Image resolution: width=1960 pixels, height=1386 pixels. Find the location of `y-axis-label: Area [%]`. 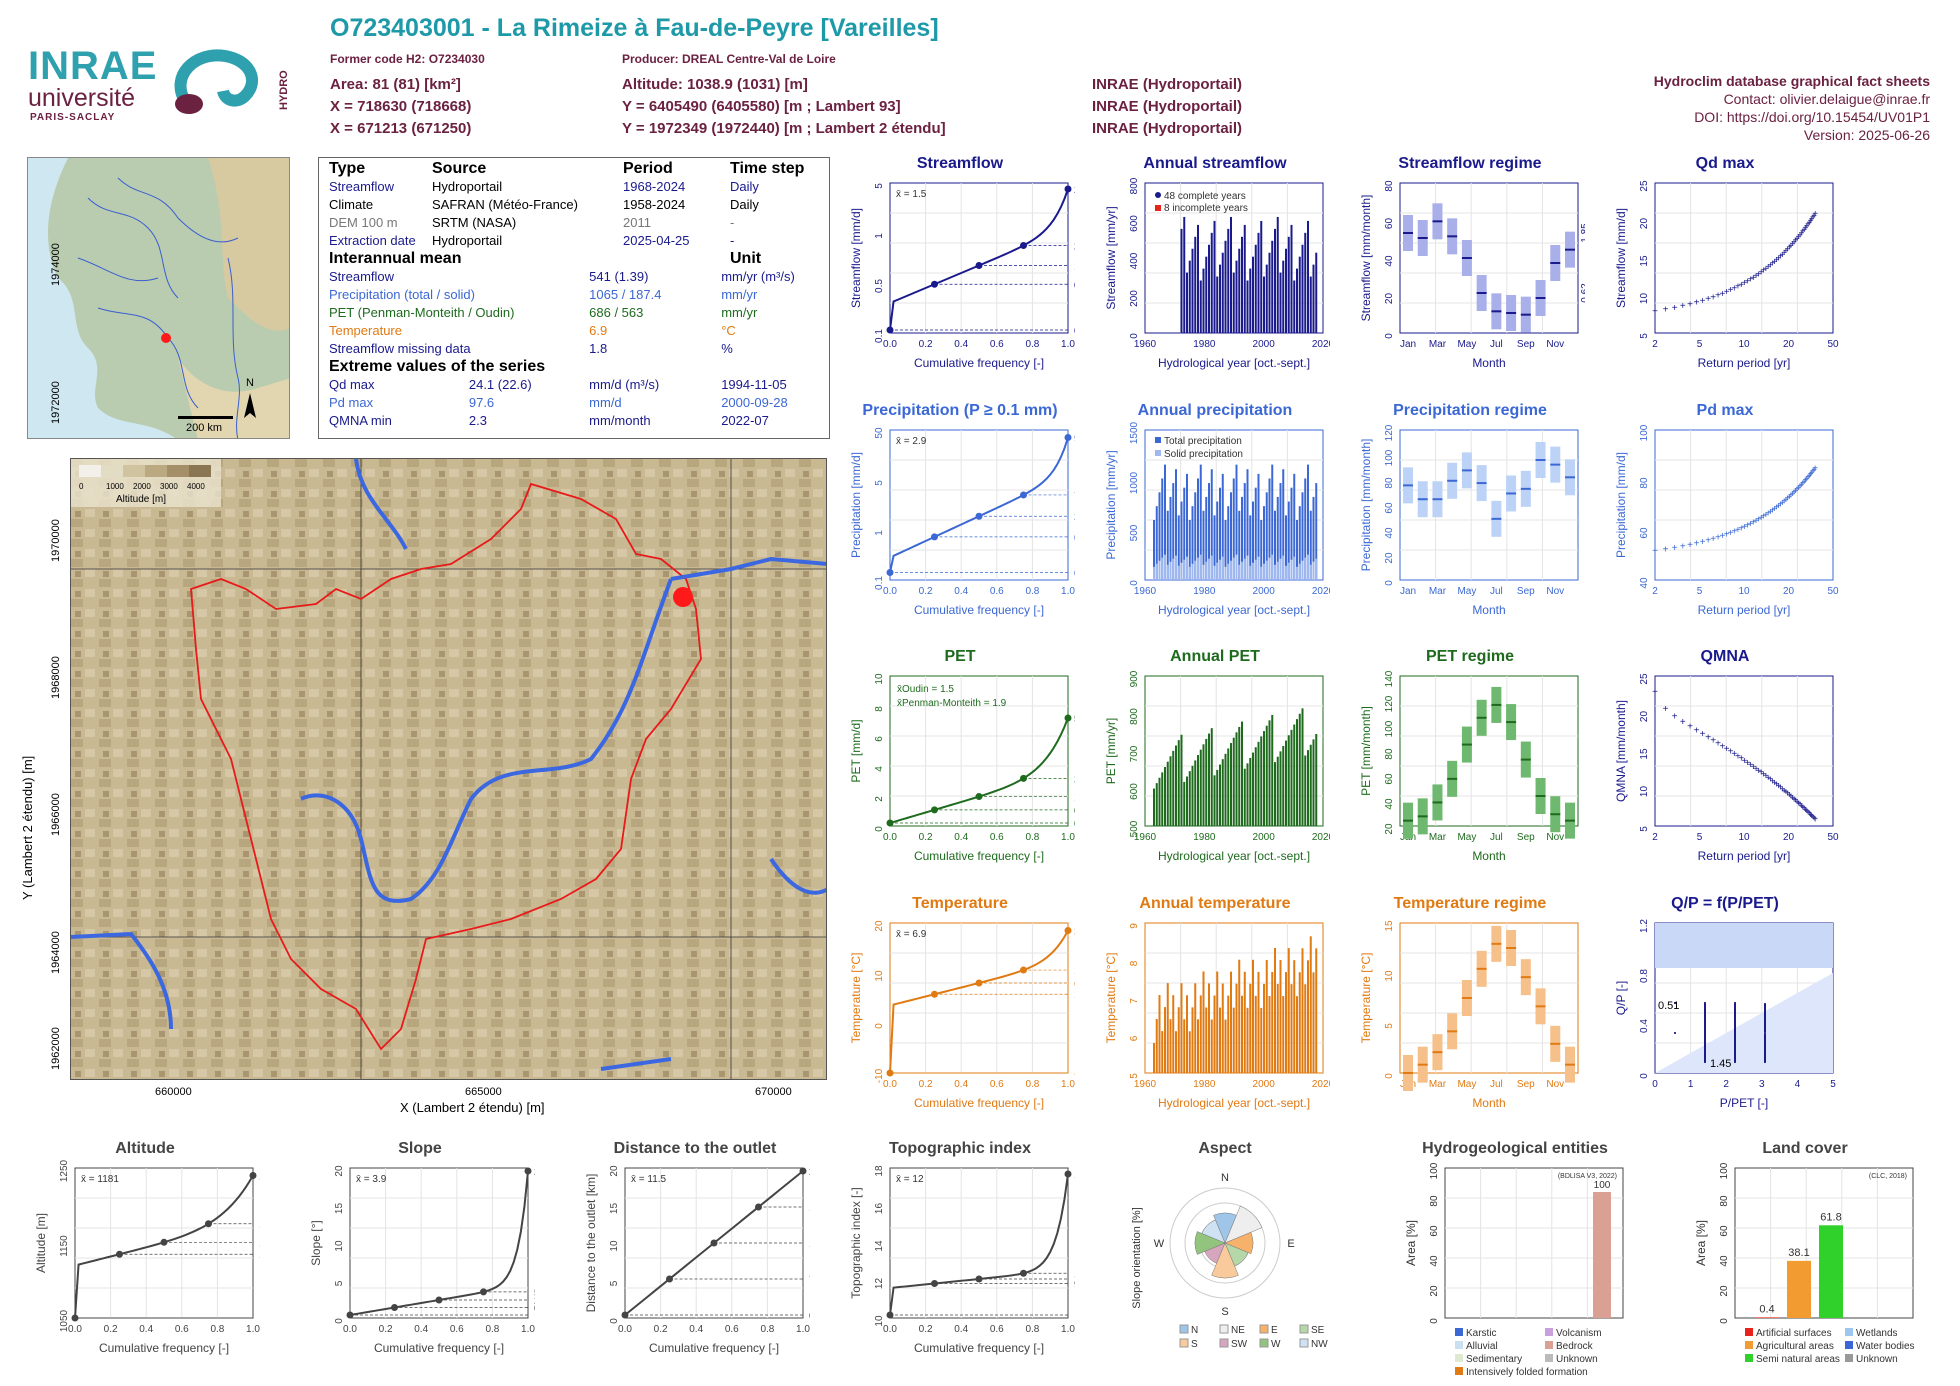

y-axis-label: Area [%] is located at coordinates (1701, 1243).